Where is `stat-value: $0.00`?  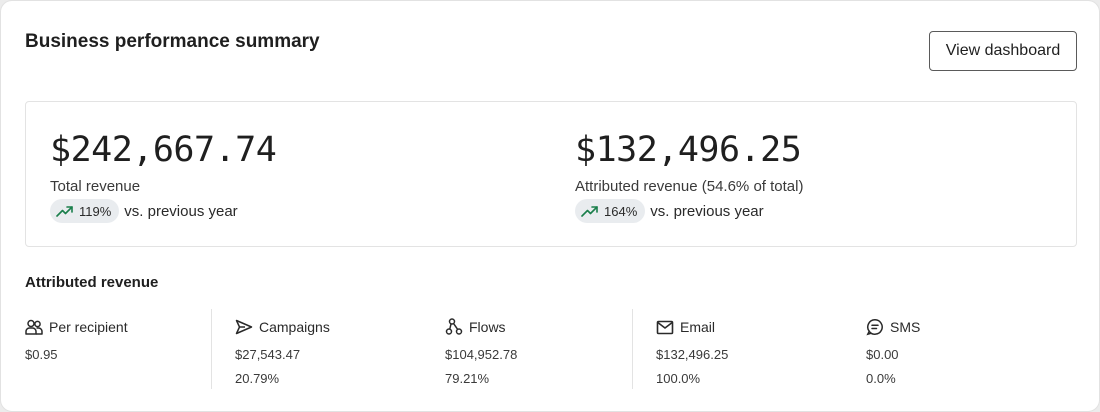
stat-value: $0.00 is located at coordinates (882, 354).